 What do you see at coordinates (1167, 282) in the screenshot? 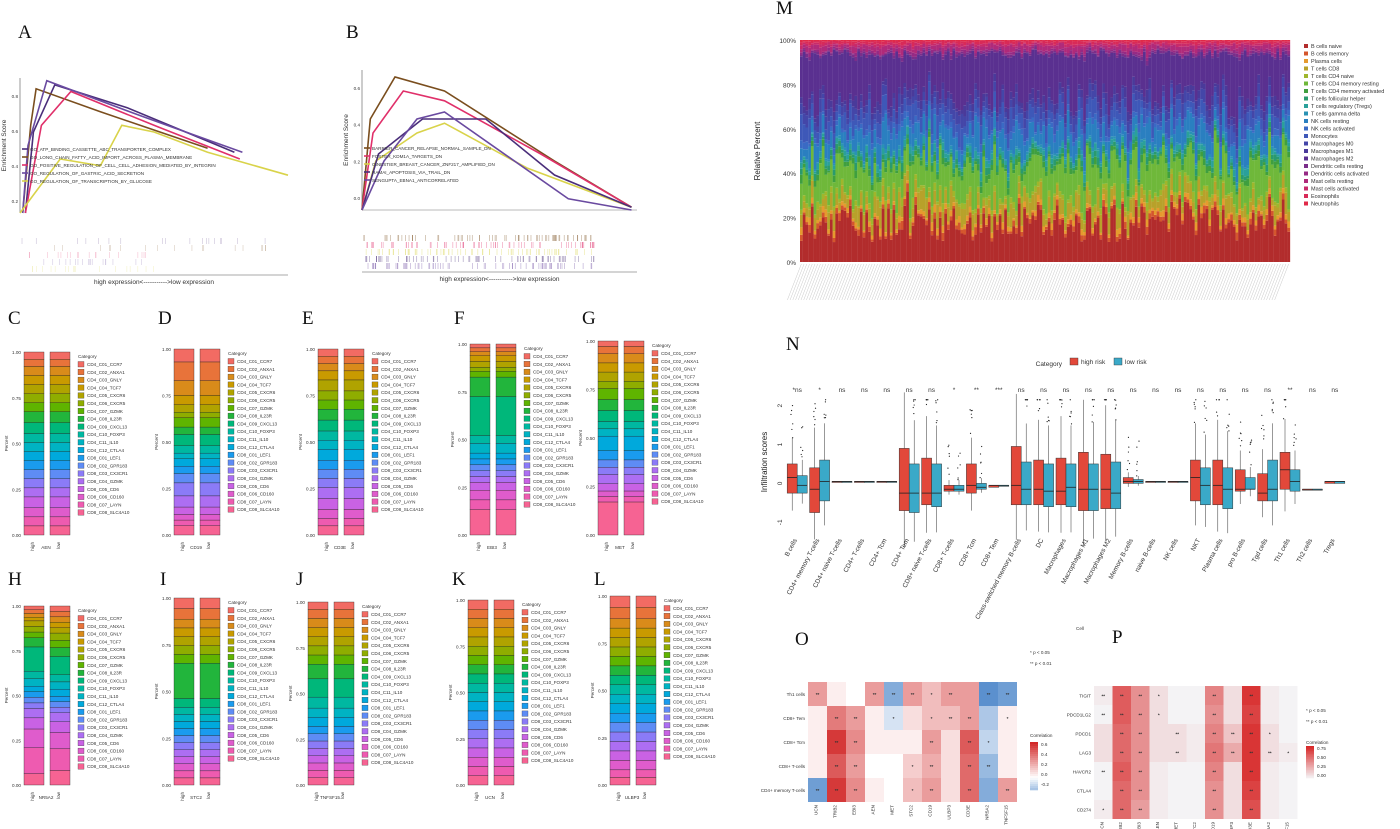
I see `sample-tick` at bounding box center [1167, 282].